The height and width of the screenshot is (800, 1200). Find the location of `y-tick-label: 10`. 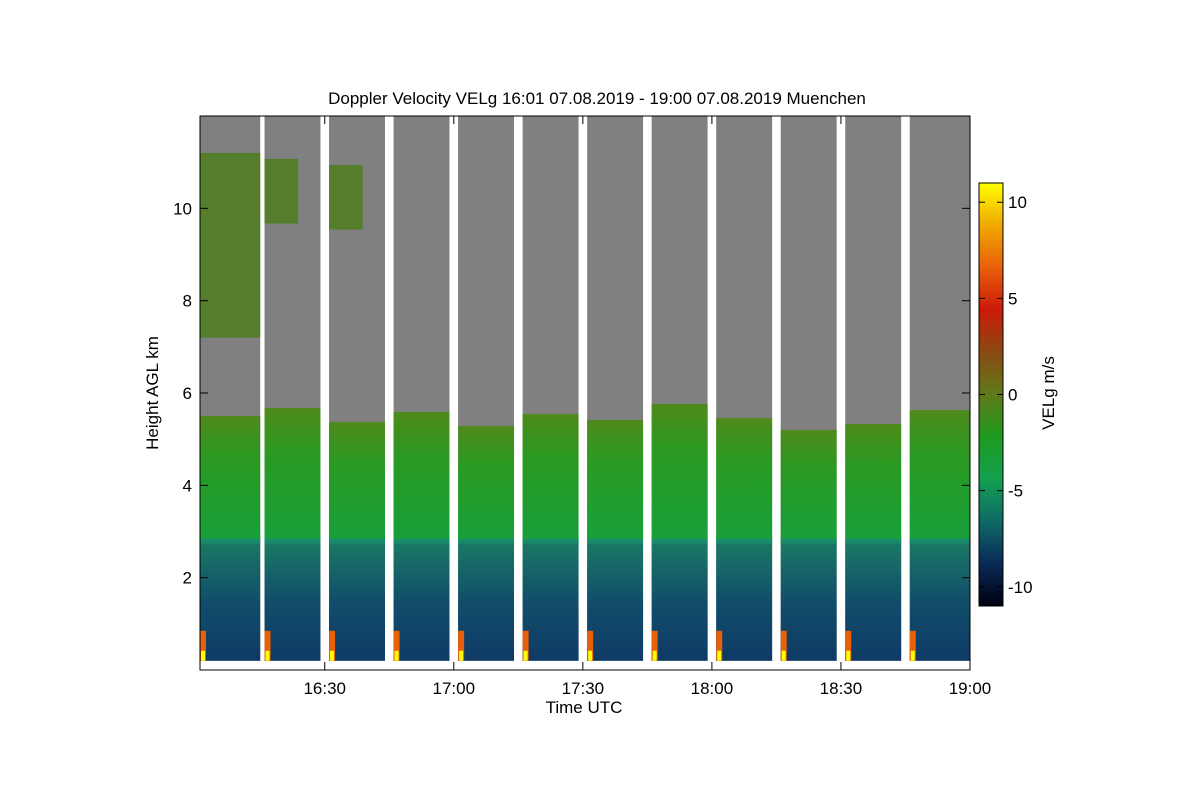

y-tick-label: 10 is located at coordinates (182, 208).